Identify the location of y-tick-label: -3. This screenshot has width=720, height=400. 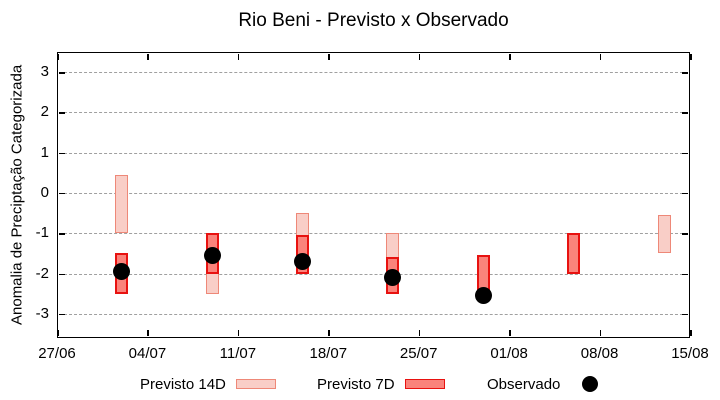
(42, 313).